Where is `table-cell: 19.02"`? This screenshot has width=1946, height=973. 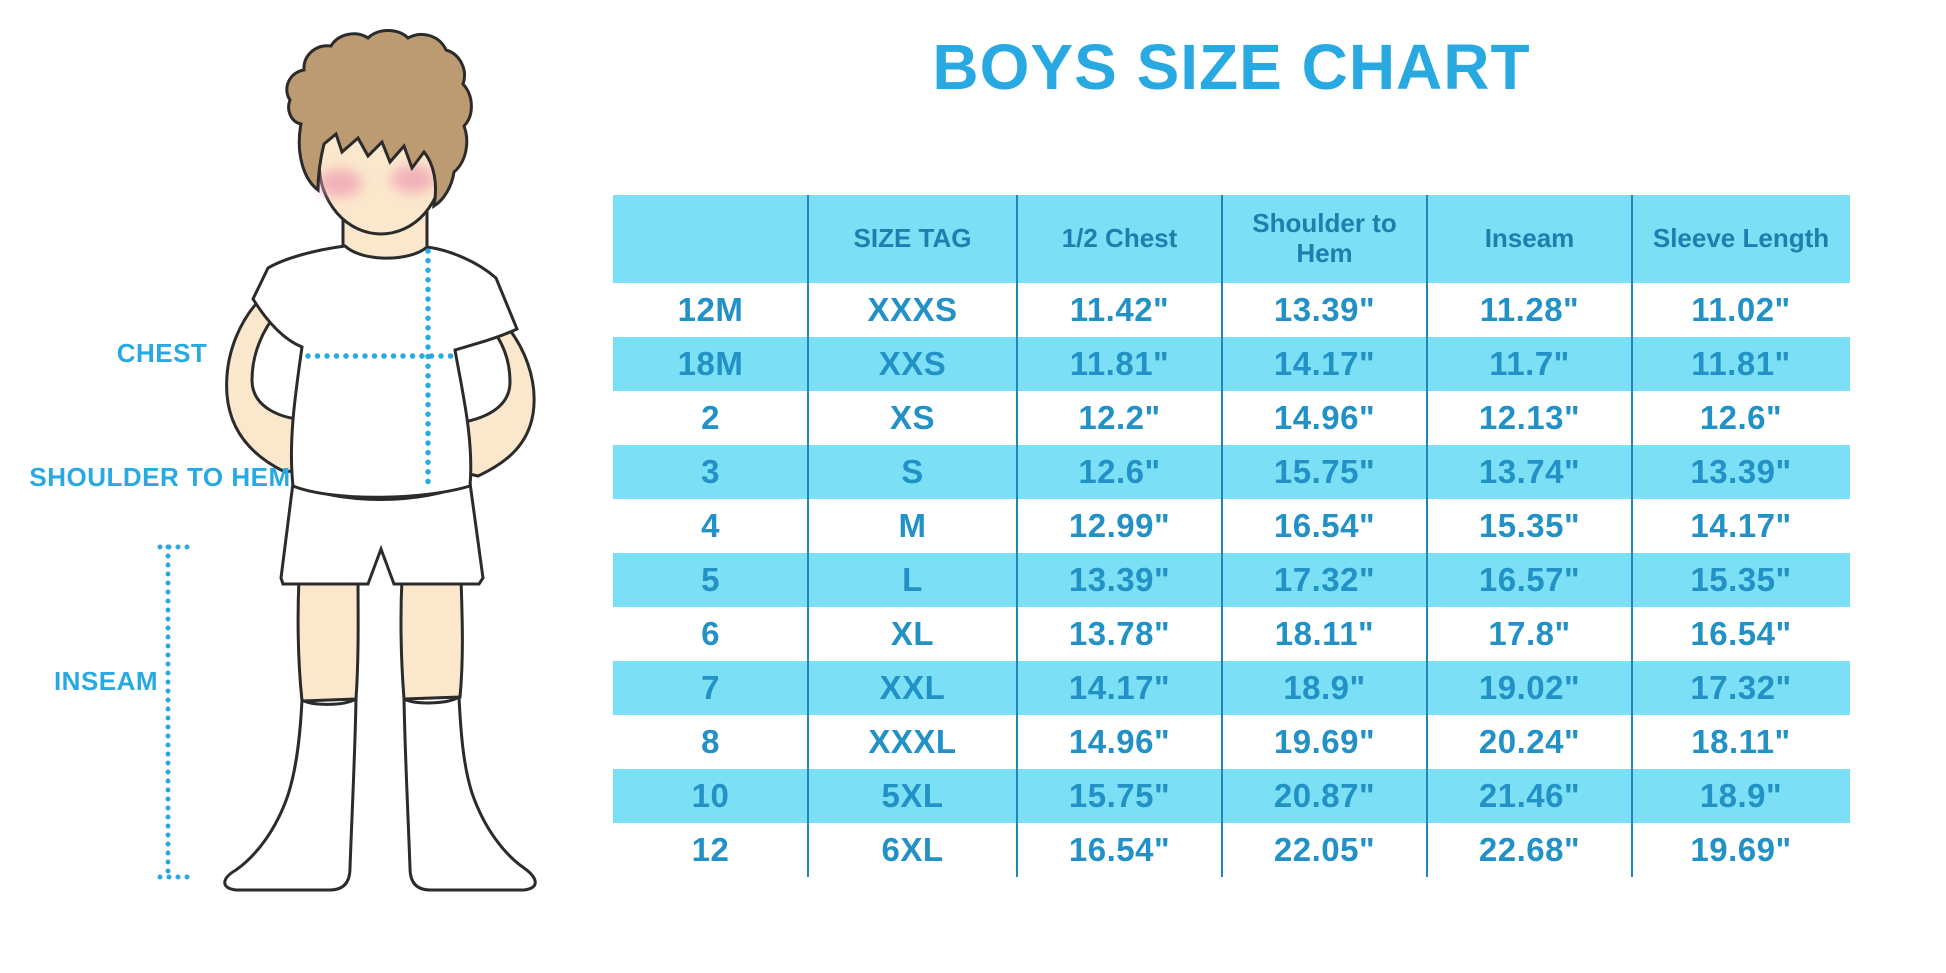 table-cell: 19.02" is located at coordinates (1529, 687).